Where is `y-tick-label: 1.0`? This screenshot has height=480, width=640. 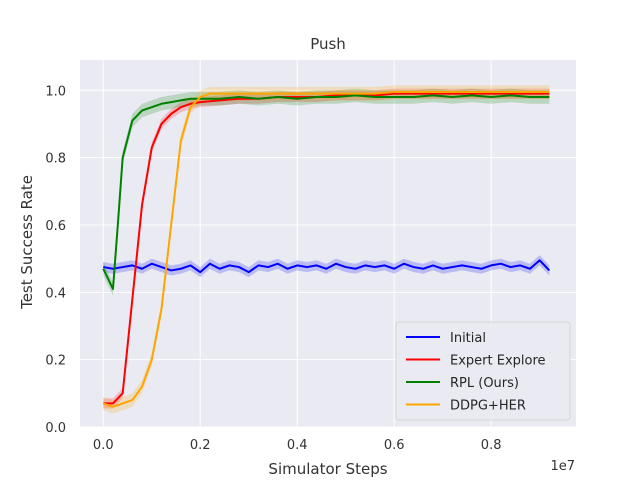
y-tick-label: 1.0 is located at coordinates (55, 91).